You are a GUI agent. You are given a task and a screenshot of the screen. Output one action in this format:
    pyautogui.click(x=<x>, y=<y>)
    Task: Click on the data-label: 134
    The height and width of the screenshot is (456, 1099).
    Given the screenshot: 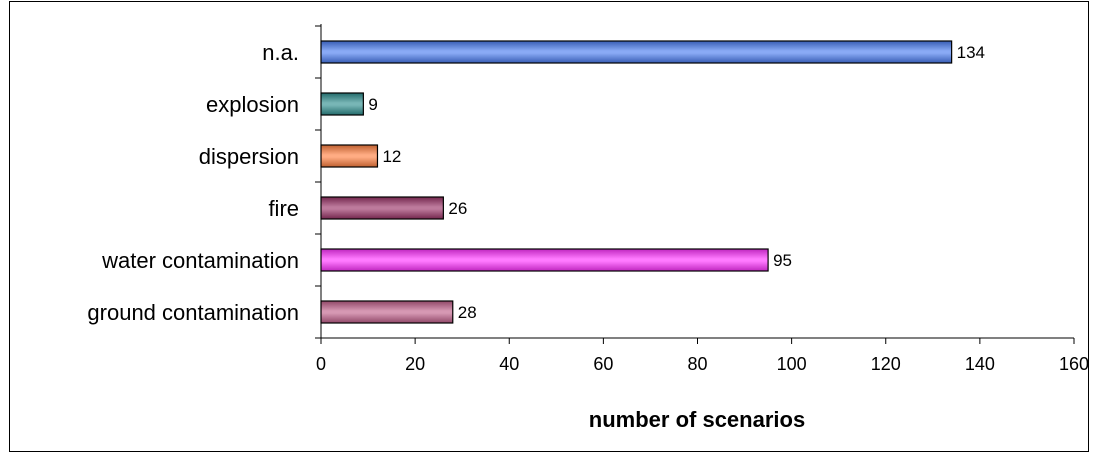 What is the action you would take?
    pyautogui.click(x=971, y=52)
    